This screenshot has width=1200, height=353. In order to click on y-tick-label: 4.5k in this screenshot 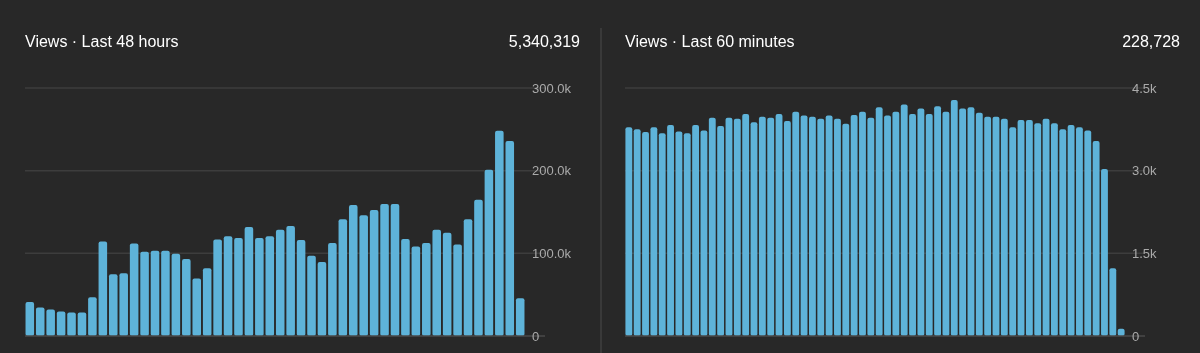, I will do `click(1145, 88)`.